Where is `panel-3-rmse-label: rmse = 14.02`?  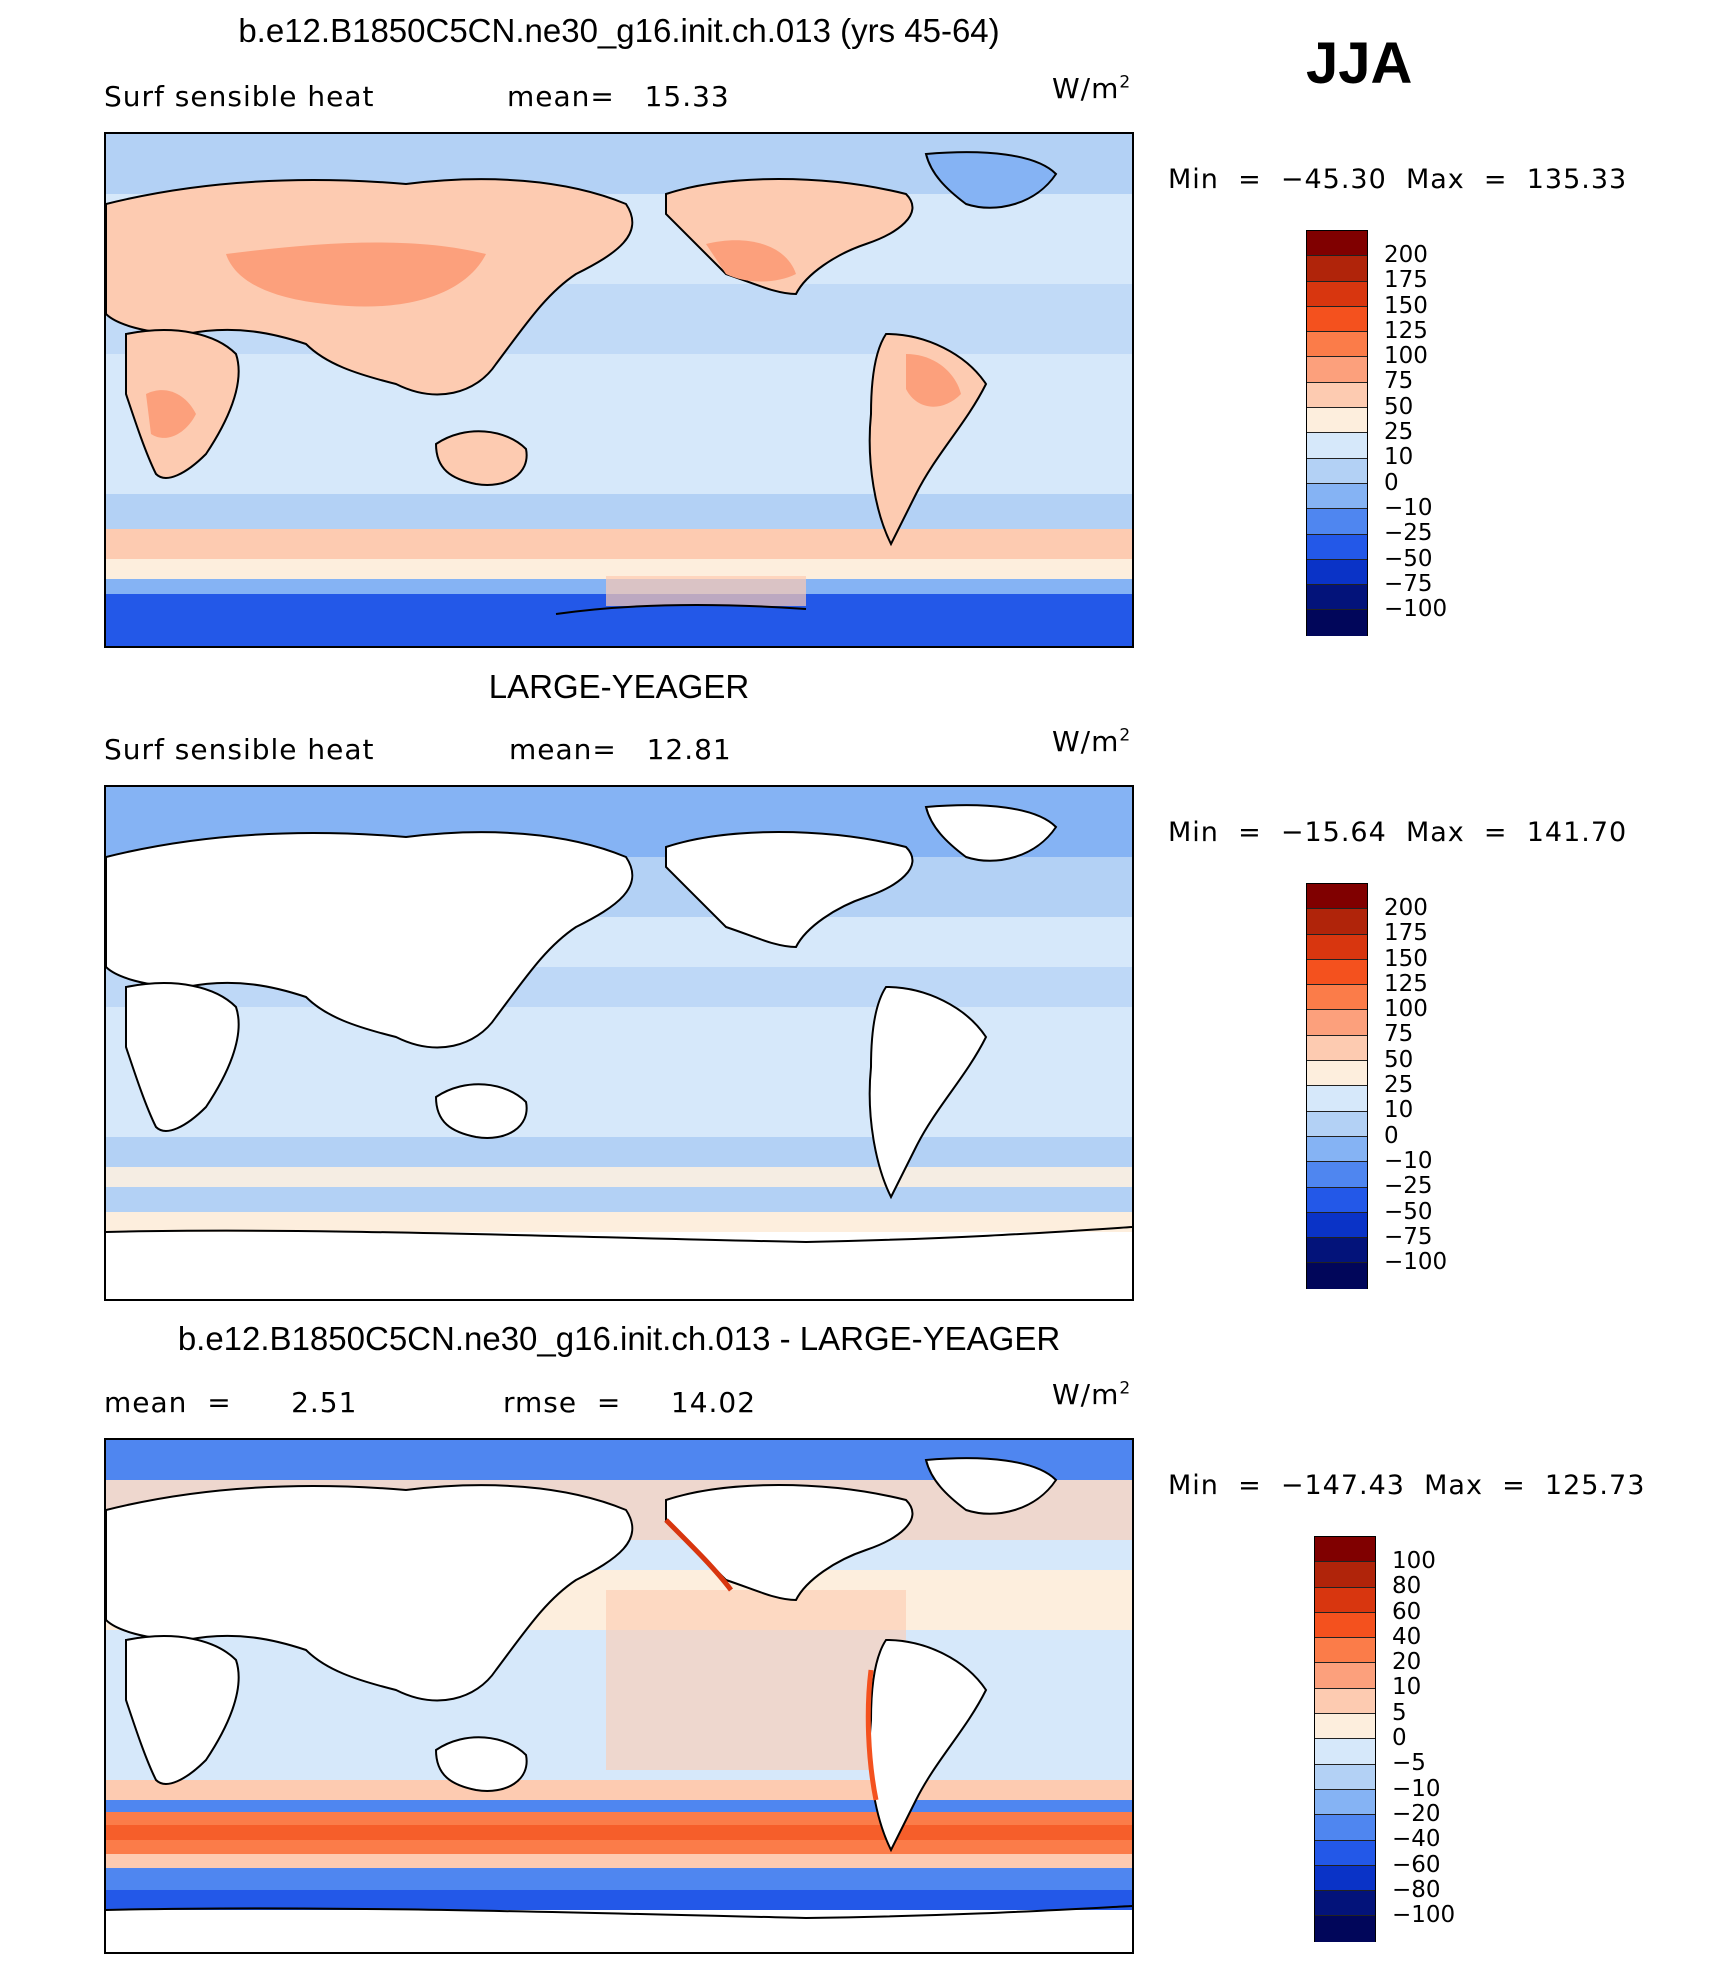 panel-3-rmse-label: rmse = 14.02 is located at coordinates (630, 1402).